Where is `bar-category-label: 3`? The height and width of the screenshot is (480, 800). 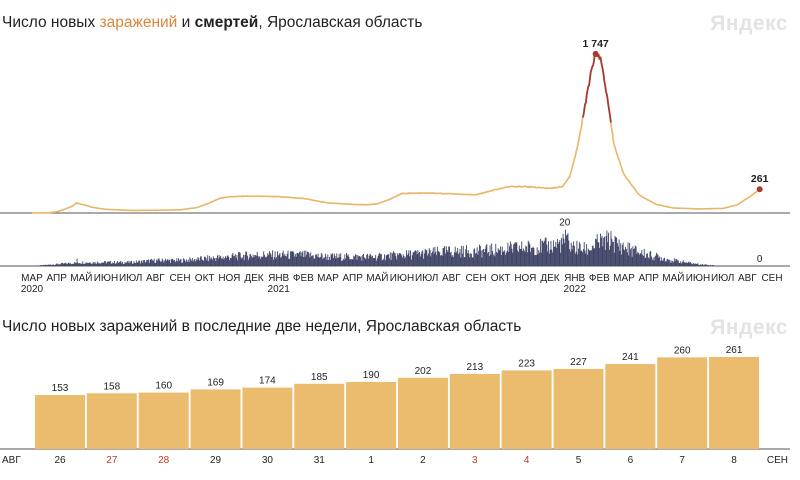 bar-category-label: 3 is located at coordinates (475, 460).